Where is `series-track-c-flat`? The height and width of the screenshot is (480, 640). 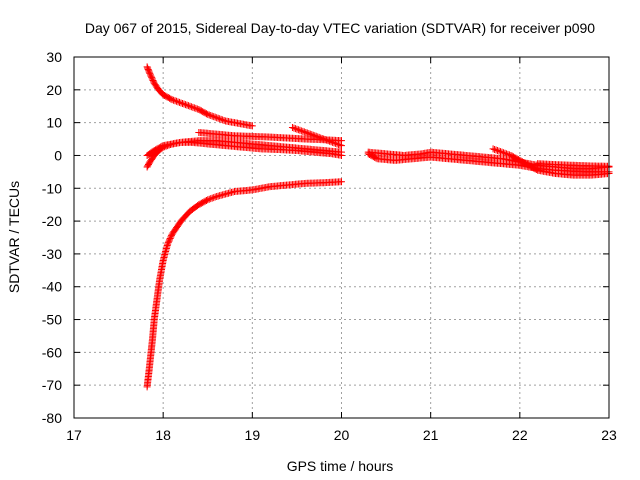
series-track-c-flat is located at coordinates (244, 148).